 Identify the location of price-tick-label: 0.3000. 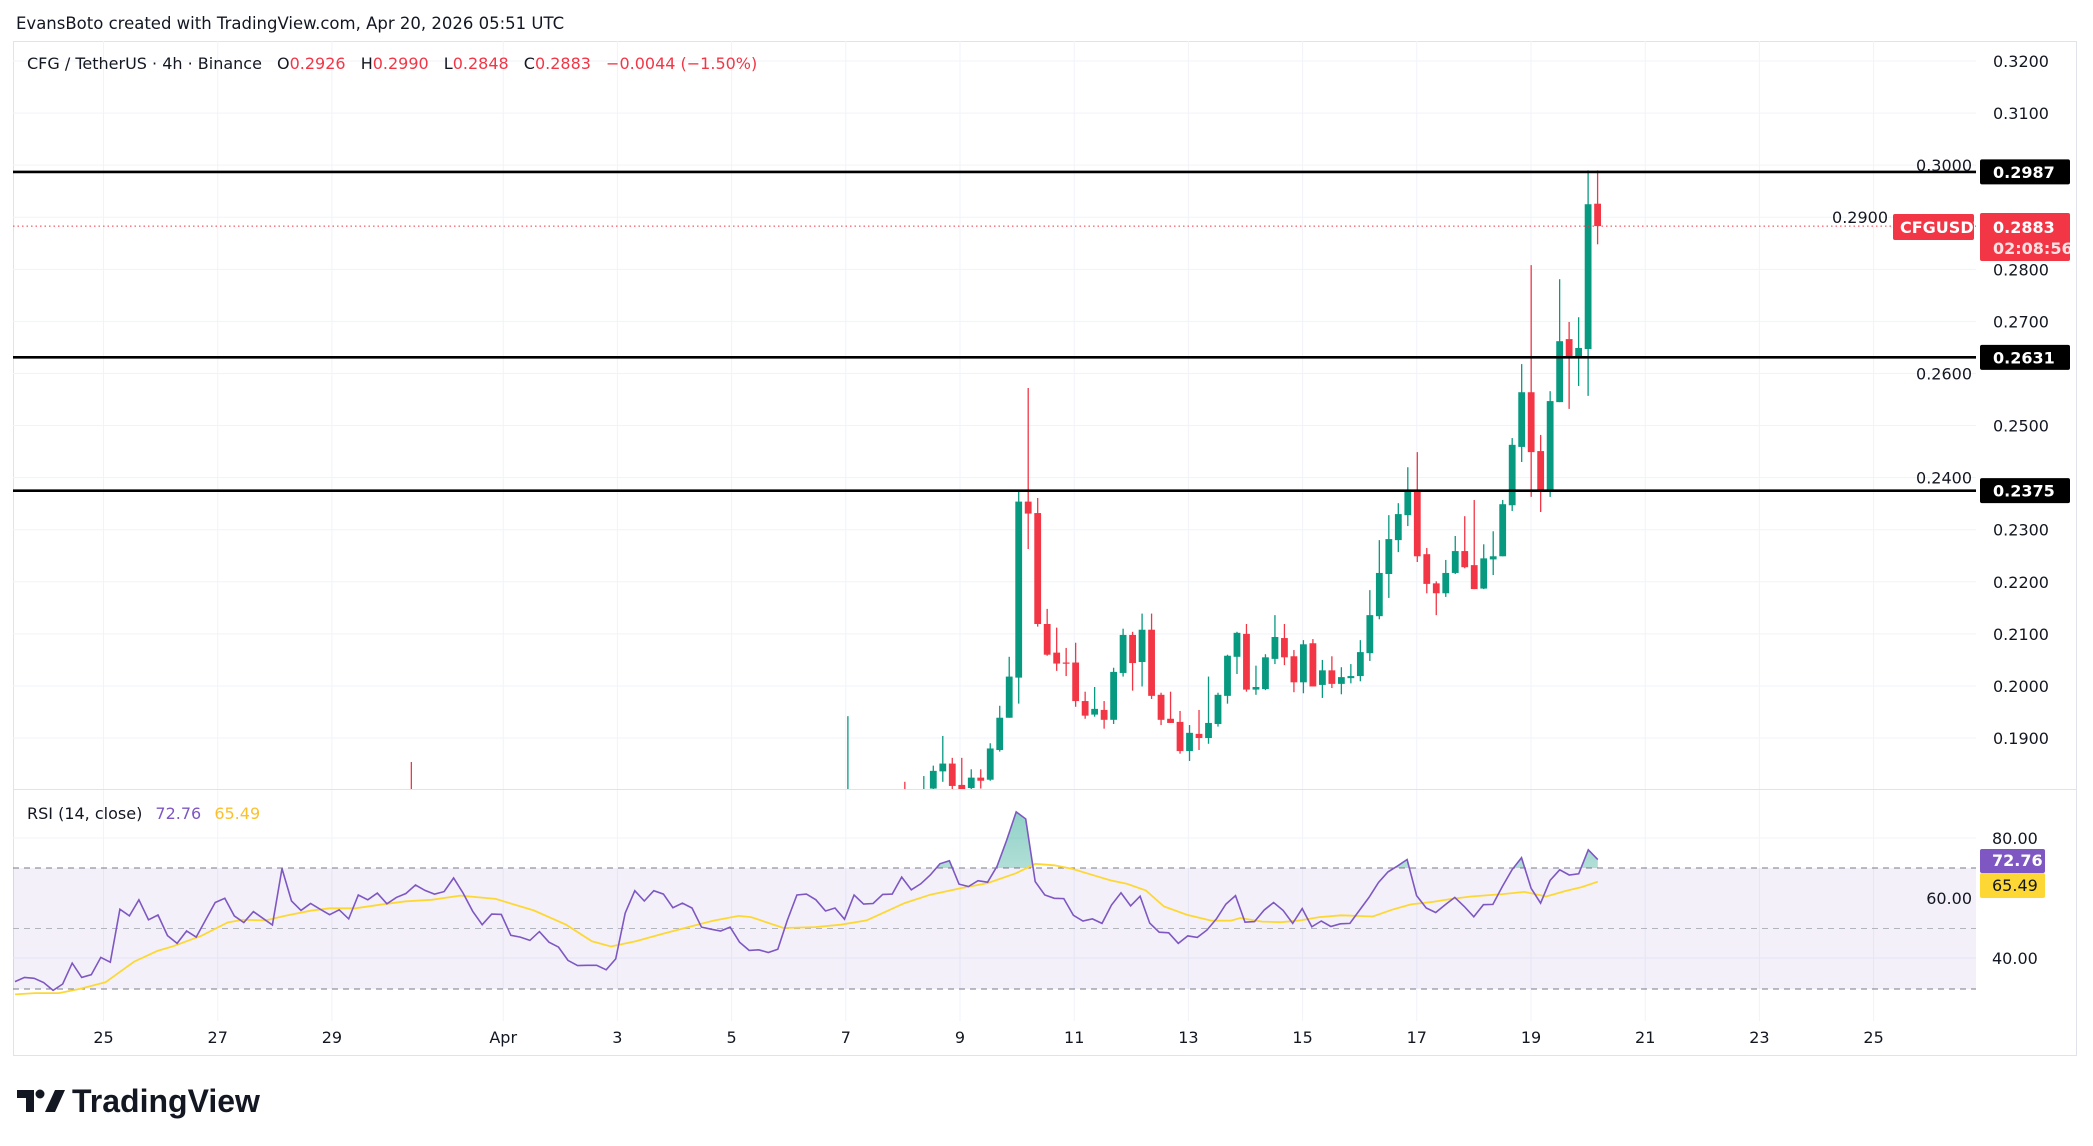
(1944, 165).